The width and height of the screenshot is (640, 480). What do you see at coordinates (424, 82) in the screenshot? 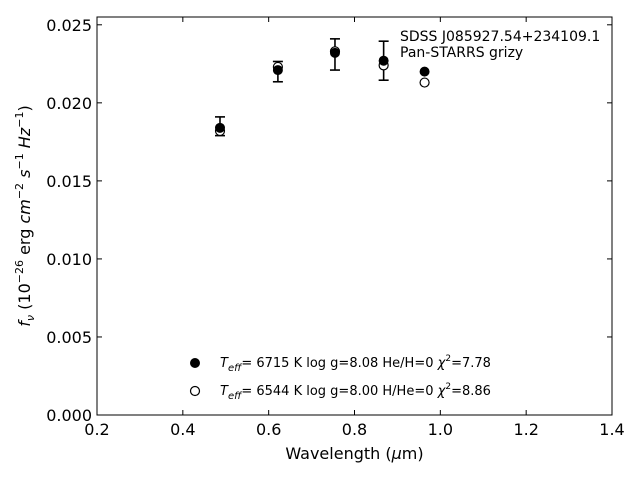
I see `data-point-open` at bounding box center [424, 82].